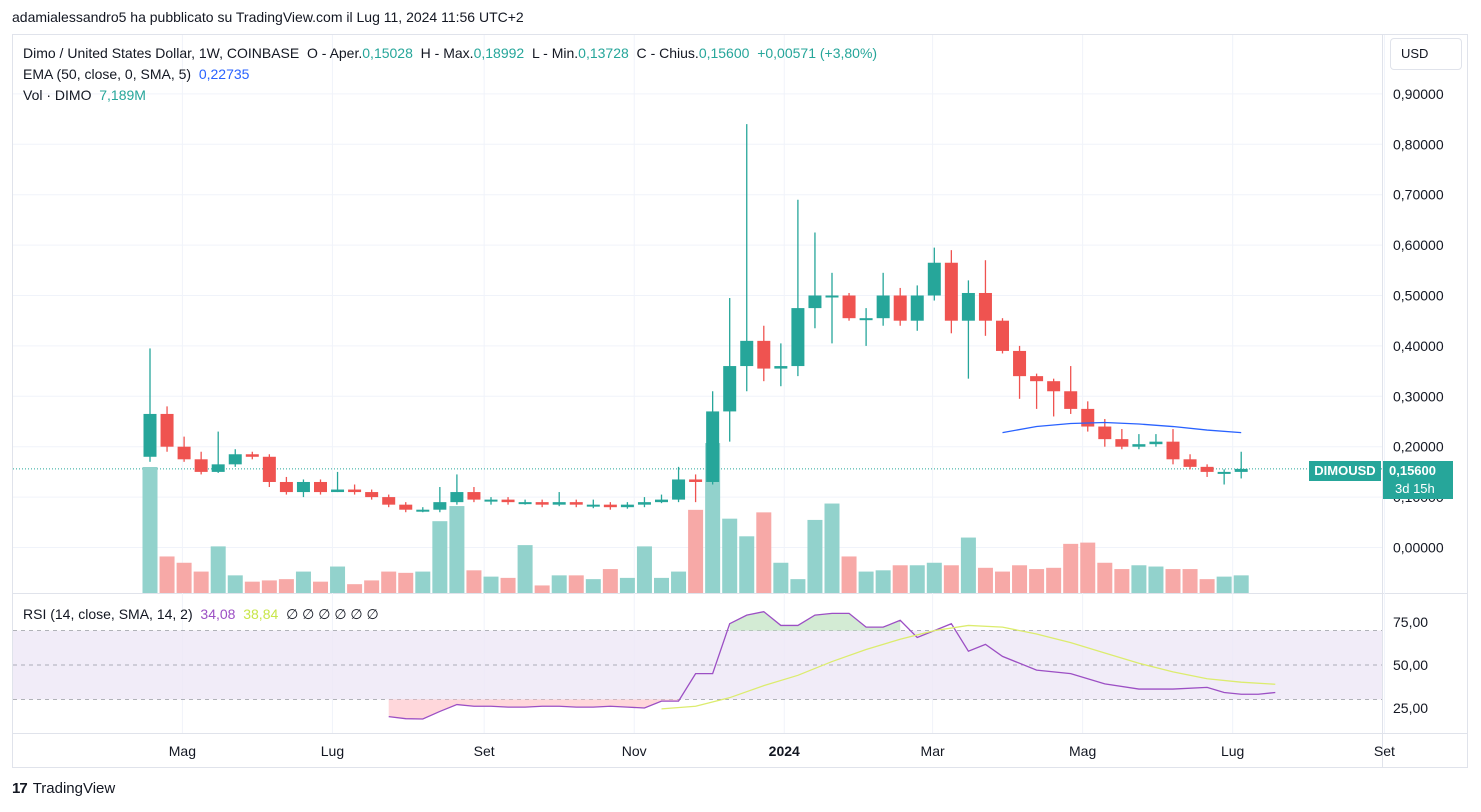 The width and height of the screenshot is (1481, 812). I want to click on legend-close-value: 0,15600, so click(724, 53).